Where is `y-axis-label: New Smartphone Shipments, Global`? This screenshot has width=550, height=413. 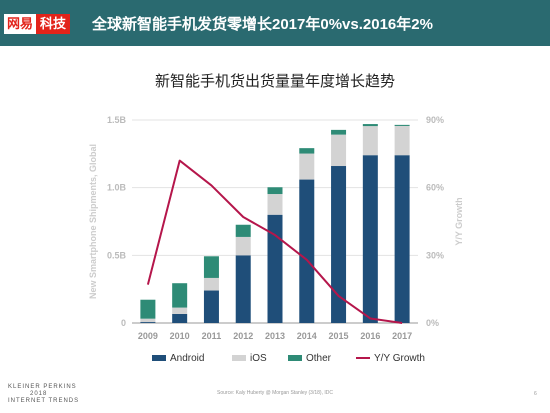 y-axis-label: New Smartphone Shipments, Global is located at coordinates (93, 221).